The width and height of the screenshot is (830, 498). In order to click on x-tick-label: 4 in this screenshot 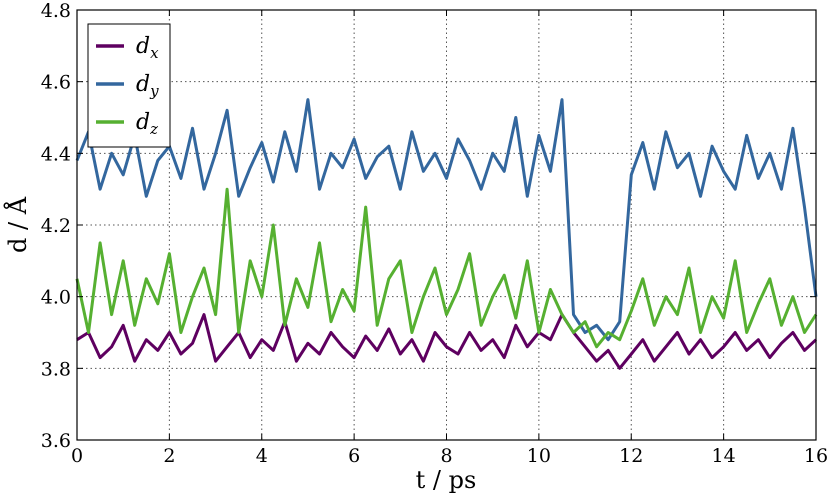, I will do `click(262, 456)`.